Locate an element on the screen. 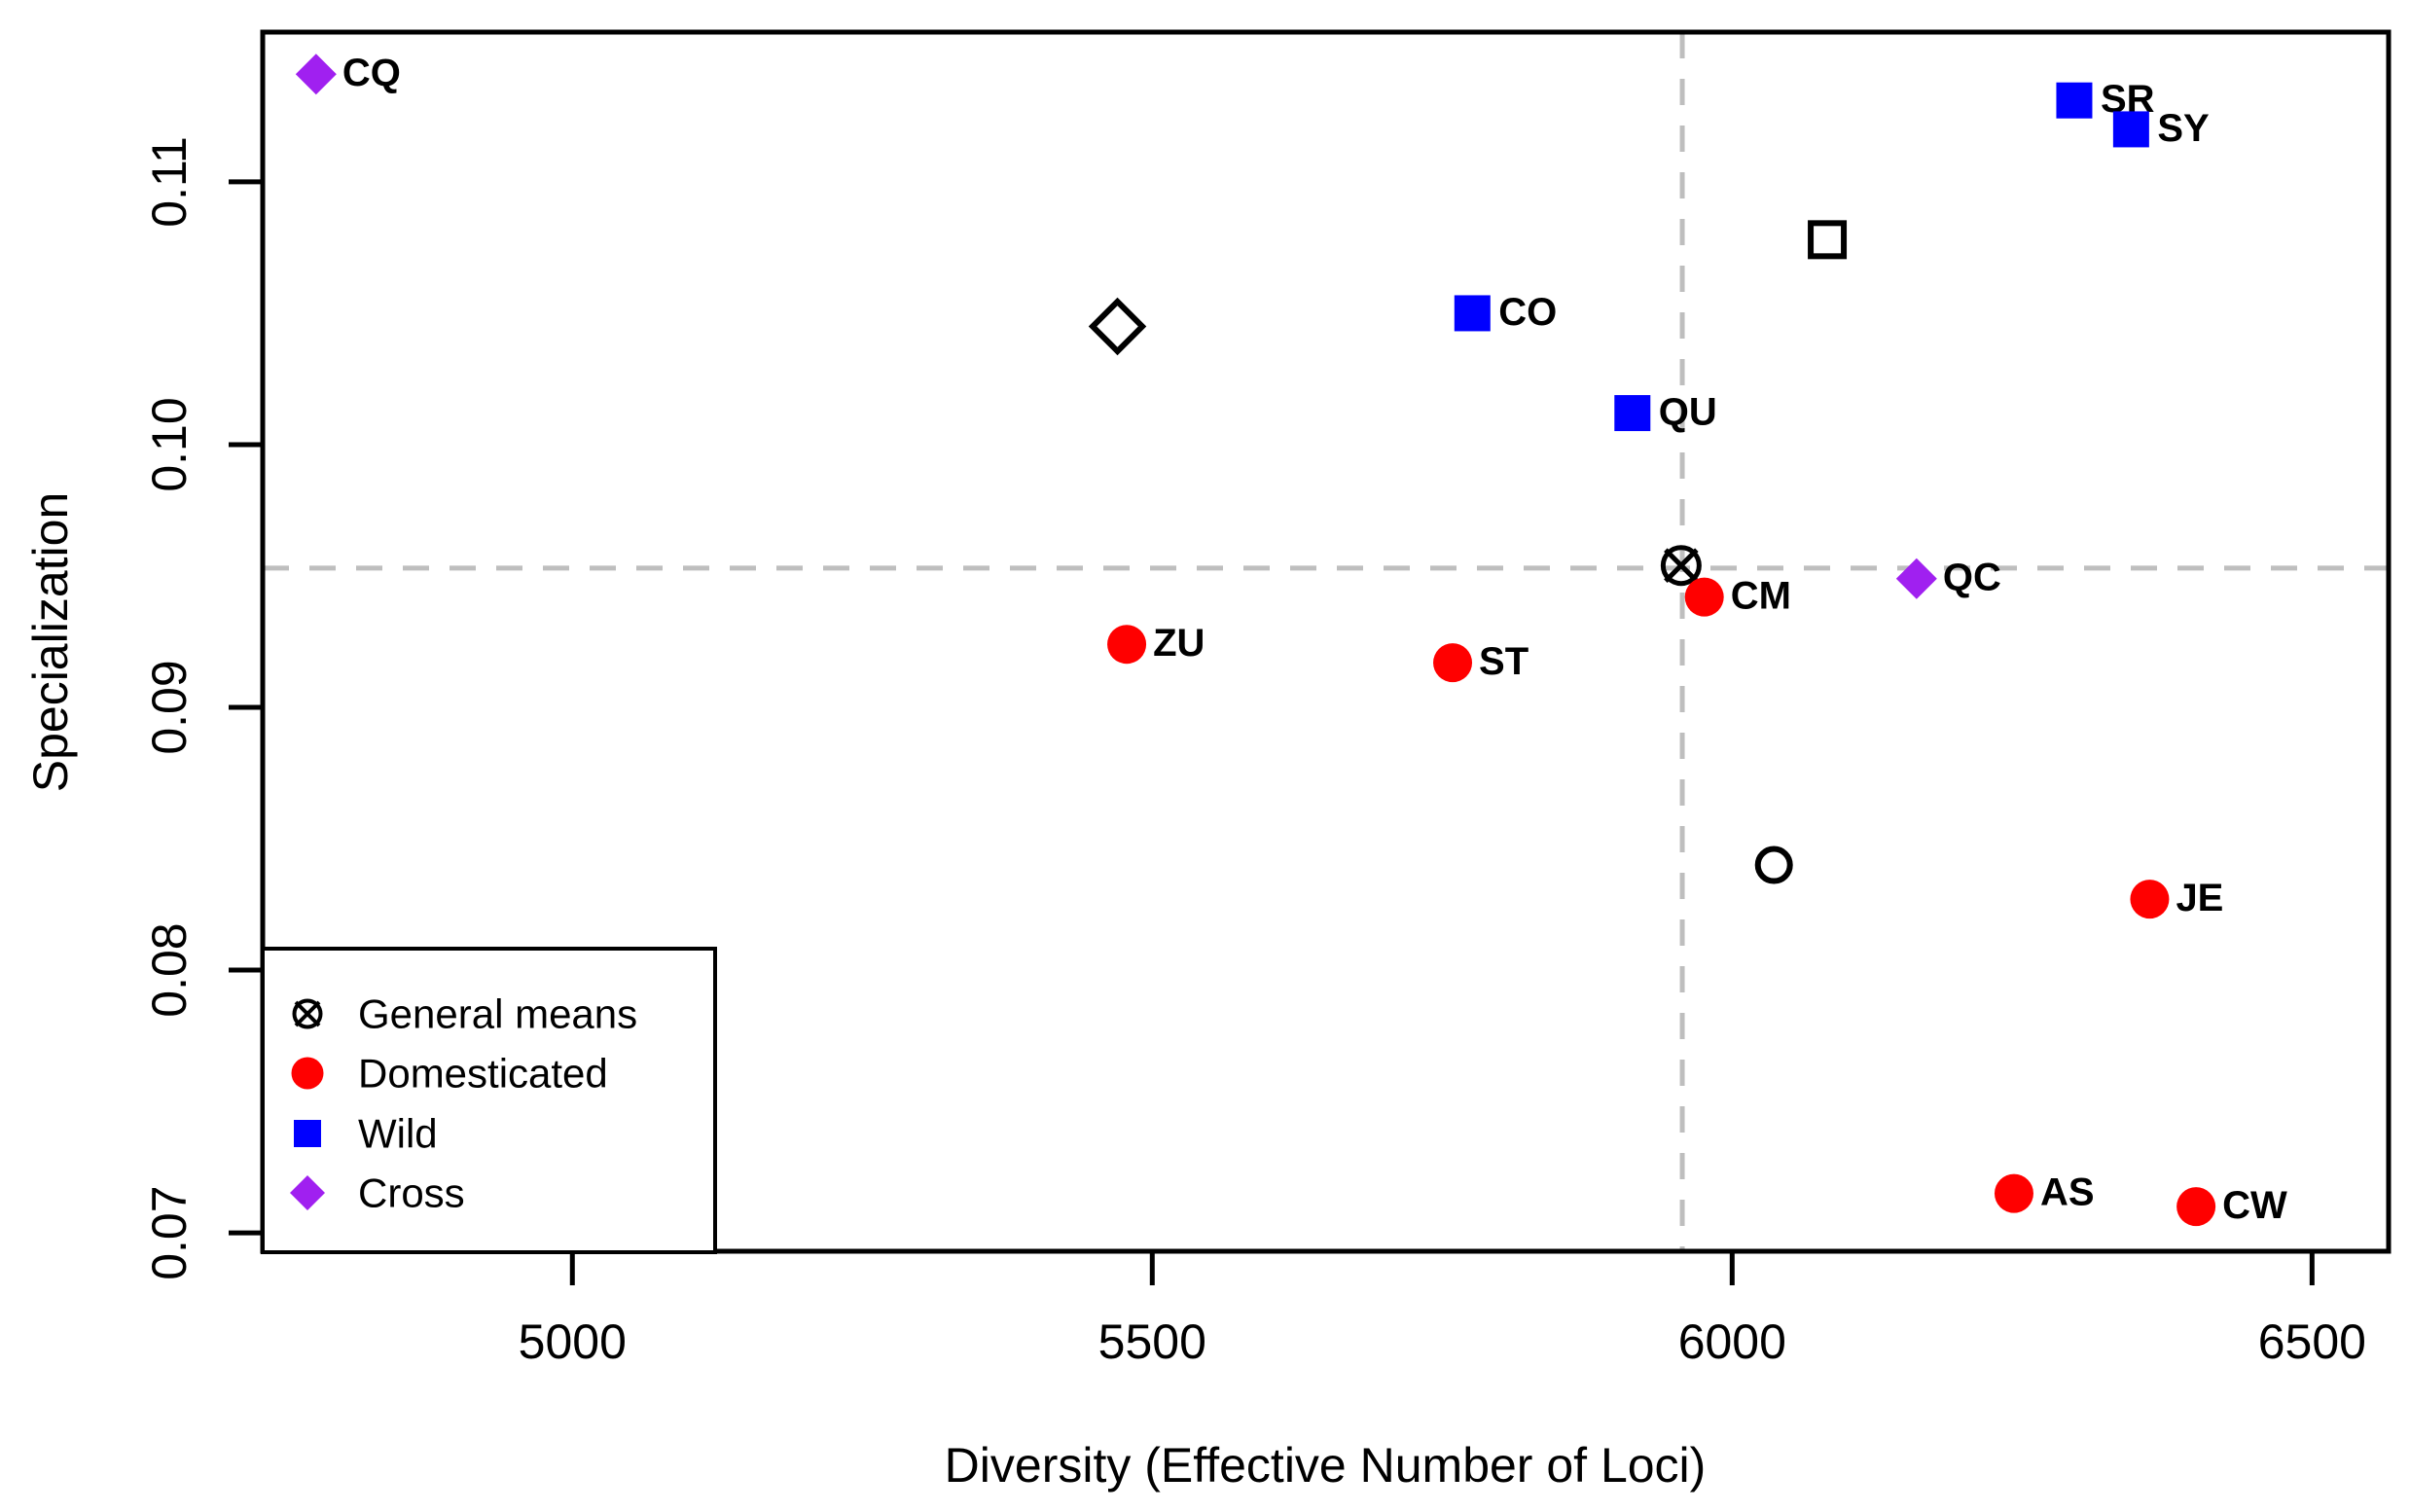  point-CO-marker is located at coordinates (1472, 313).